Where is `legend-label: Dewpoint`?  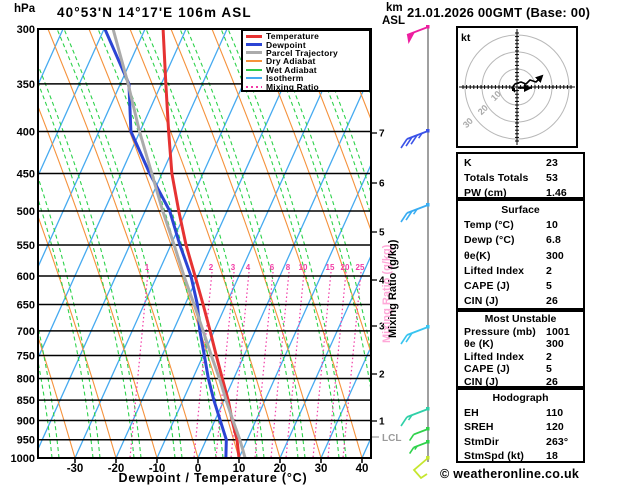 legend-label: Dewpoint is located at coordinates (286, 44).